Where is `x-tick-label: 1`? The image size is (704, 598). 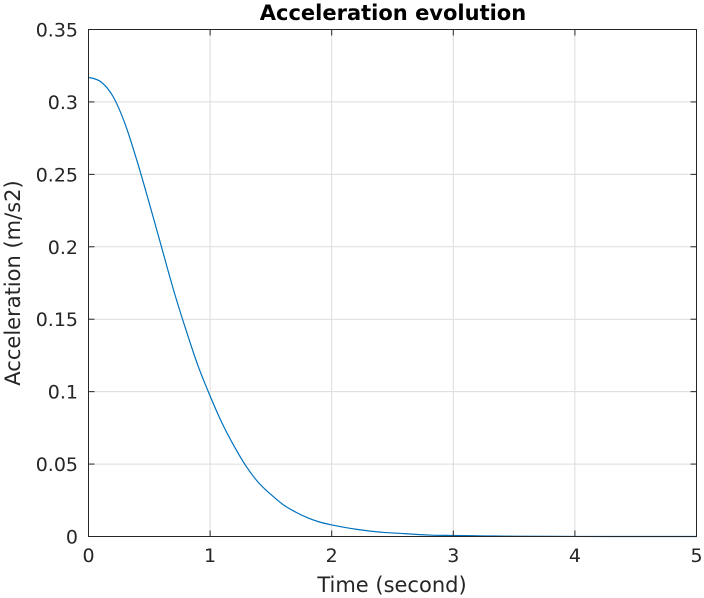
x-tick-label: 1 is located at coordinates (210, 556).